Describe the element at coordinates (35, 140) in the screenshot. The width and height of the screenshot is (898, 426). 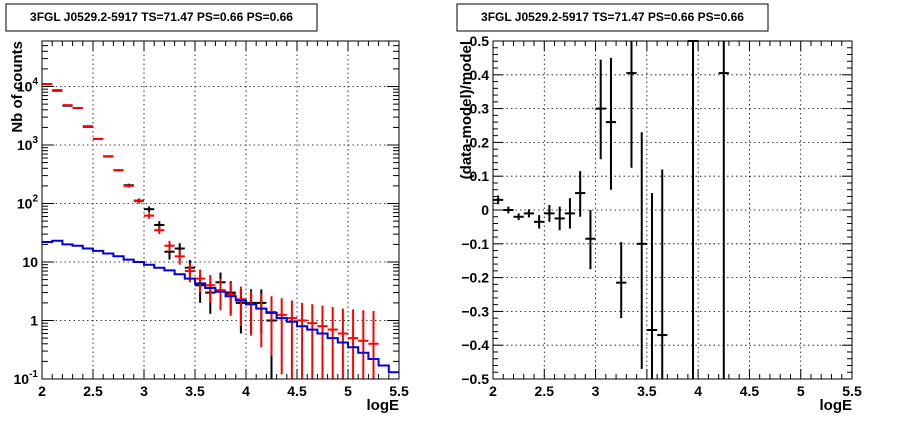
I see `y-tick-exponent: 3` at that location.